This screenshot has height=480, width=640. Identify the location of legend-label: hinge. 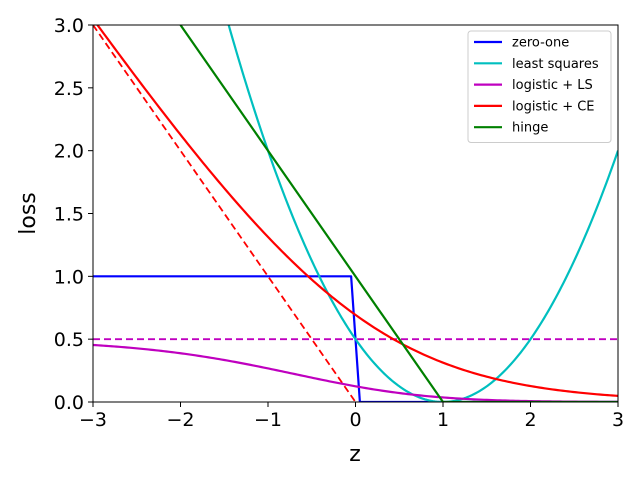
(530, 128).